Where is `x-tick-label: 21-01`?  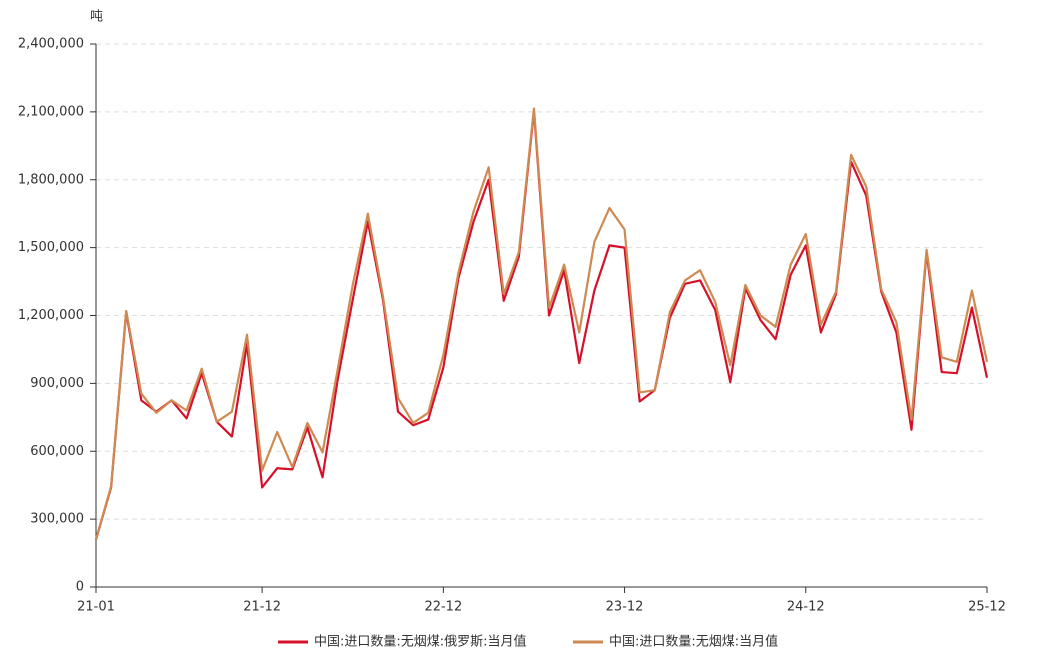
x-tick-label: 21-01 is located at coordinates (96, 607).